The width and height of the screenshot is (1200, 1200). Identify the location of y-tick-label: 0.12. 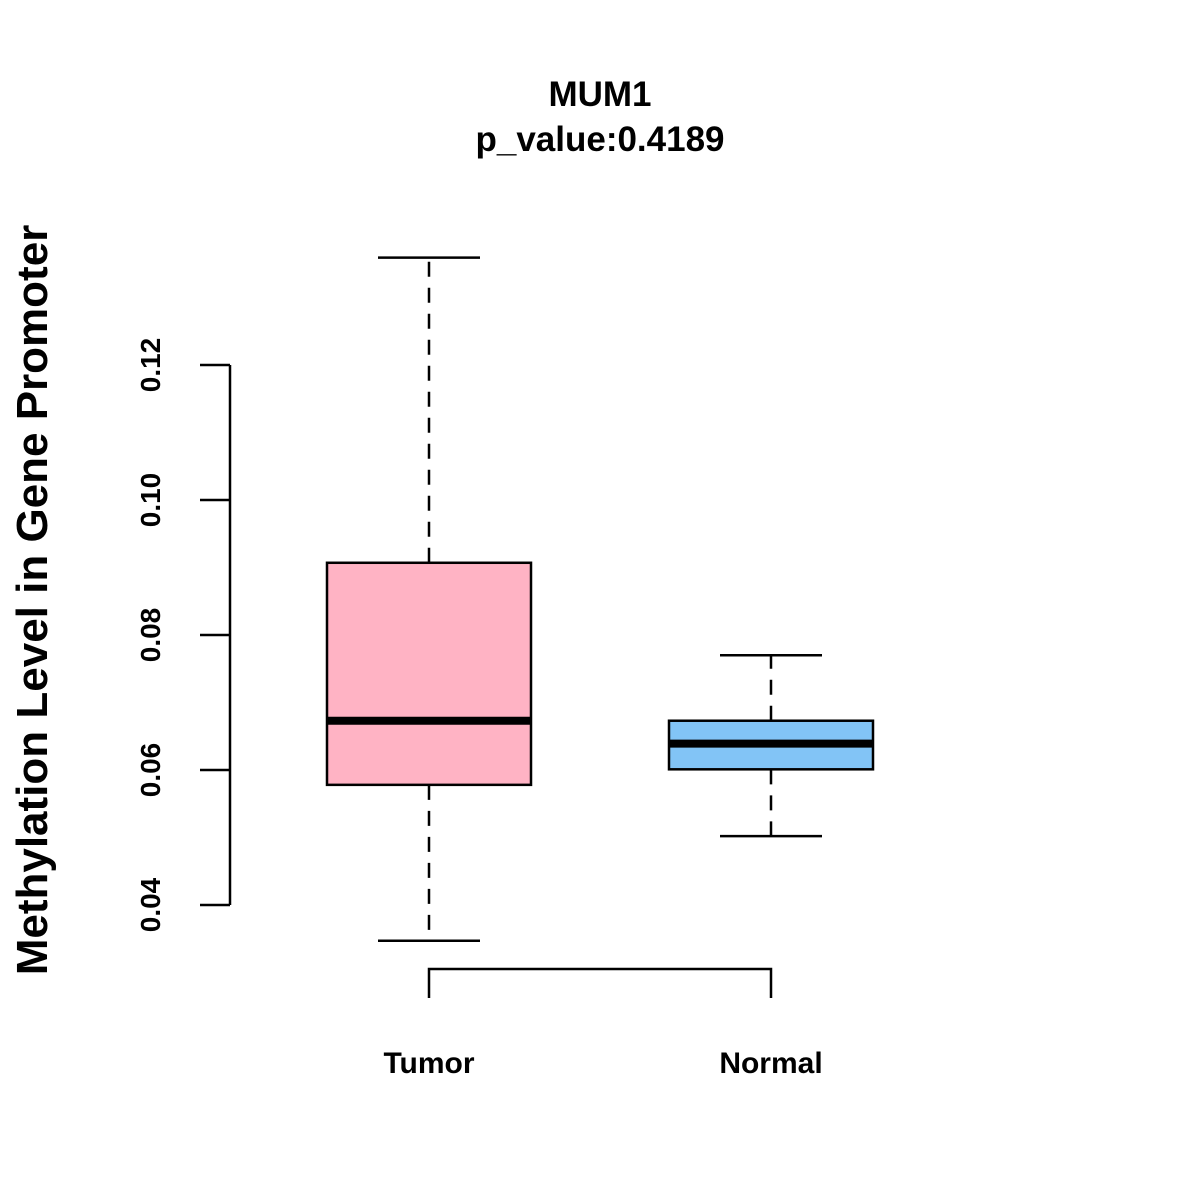
(150, 365).